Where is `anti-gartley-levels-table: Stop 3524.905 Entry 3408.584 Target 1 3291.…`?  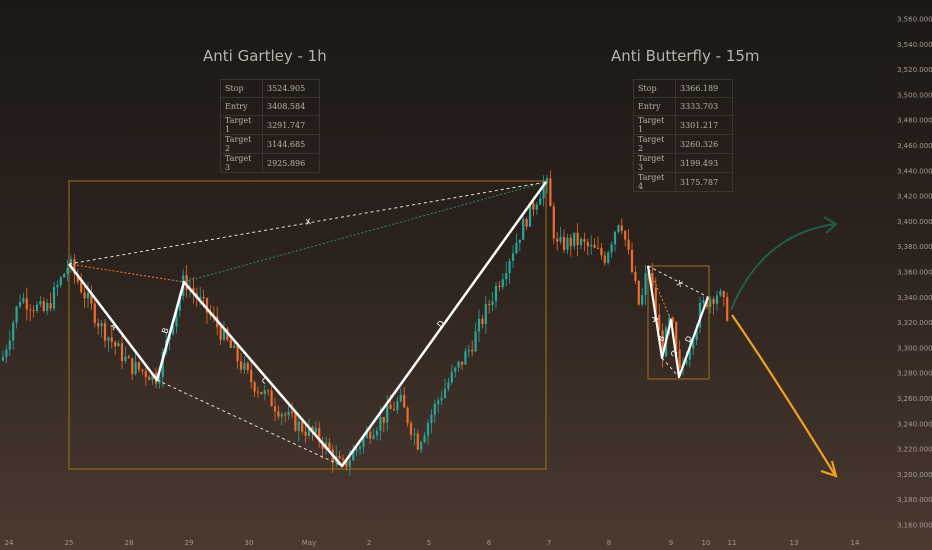 anti-gartley-levels-table: Stop 3524.905 Entry 3408.584 Target 1 3291.… is located at coordinates (270, 126).